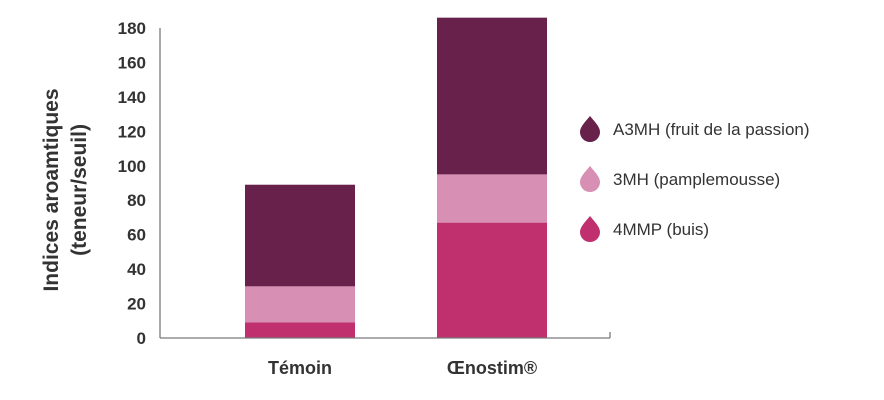 The width and height of the screenshot is (884, 400). What do you see at coordinates (711, 129) in the screenshot?
I see `legend-label: A3MH (fruit de la passion)` at bounding box center [711, 129].